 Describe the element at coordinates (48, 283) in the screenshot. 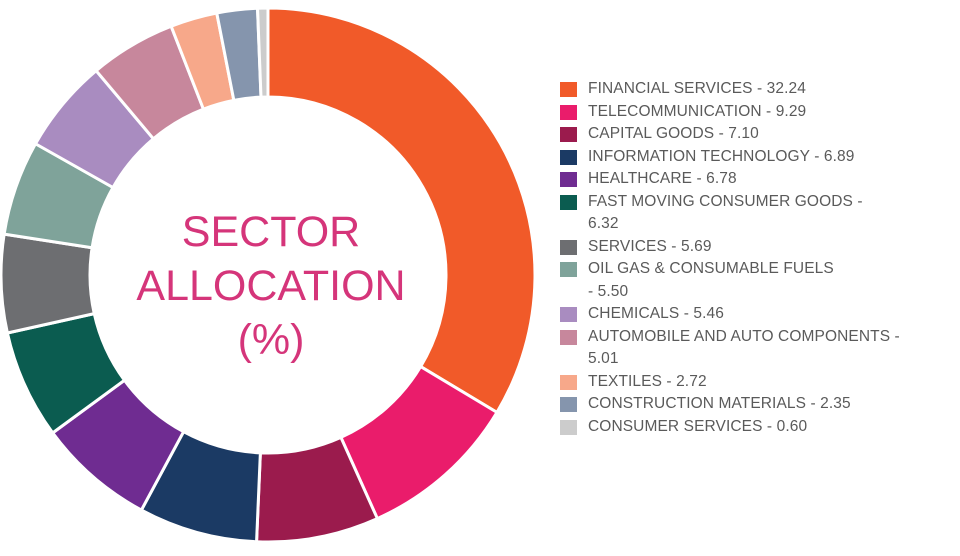

I see `pie-slice-services` at that location.